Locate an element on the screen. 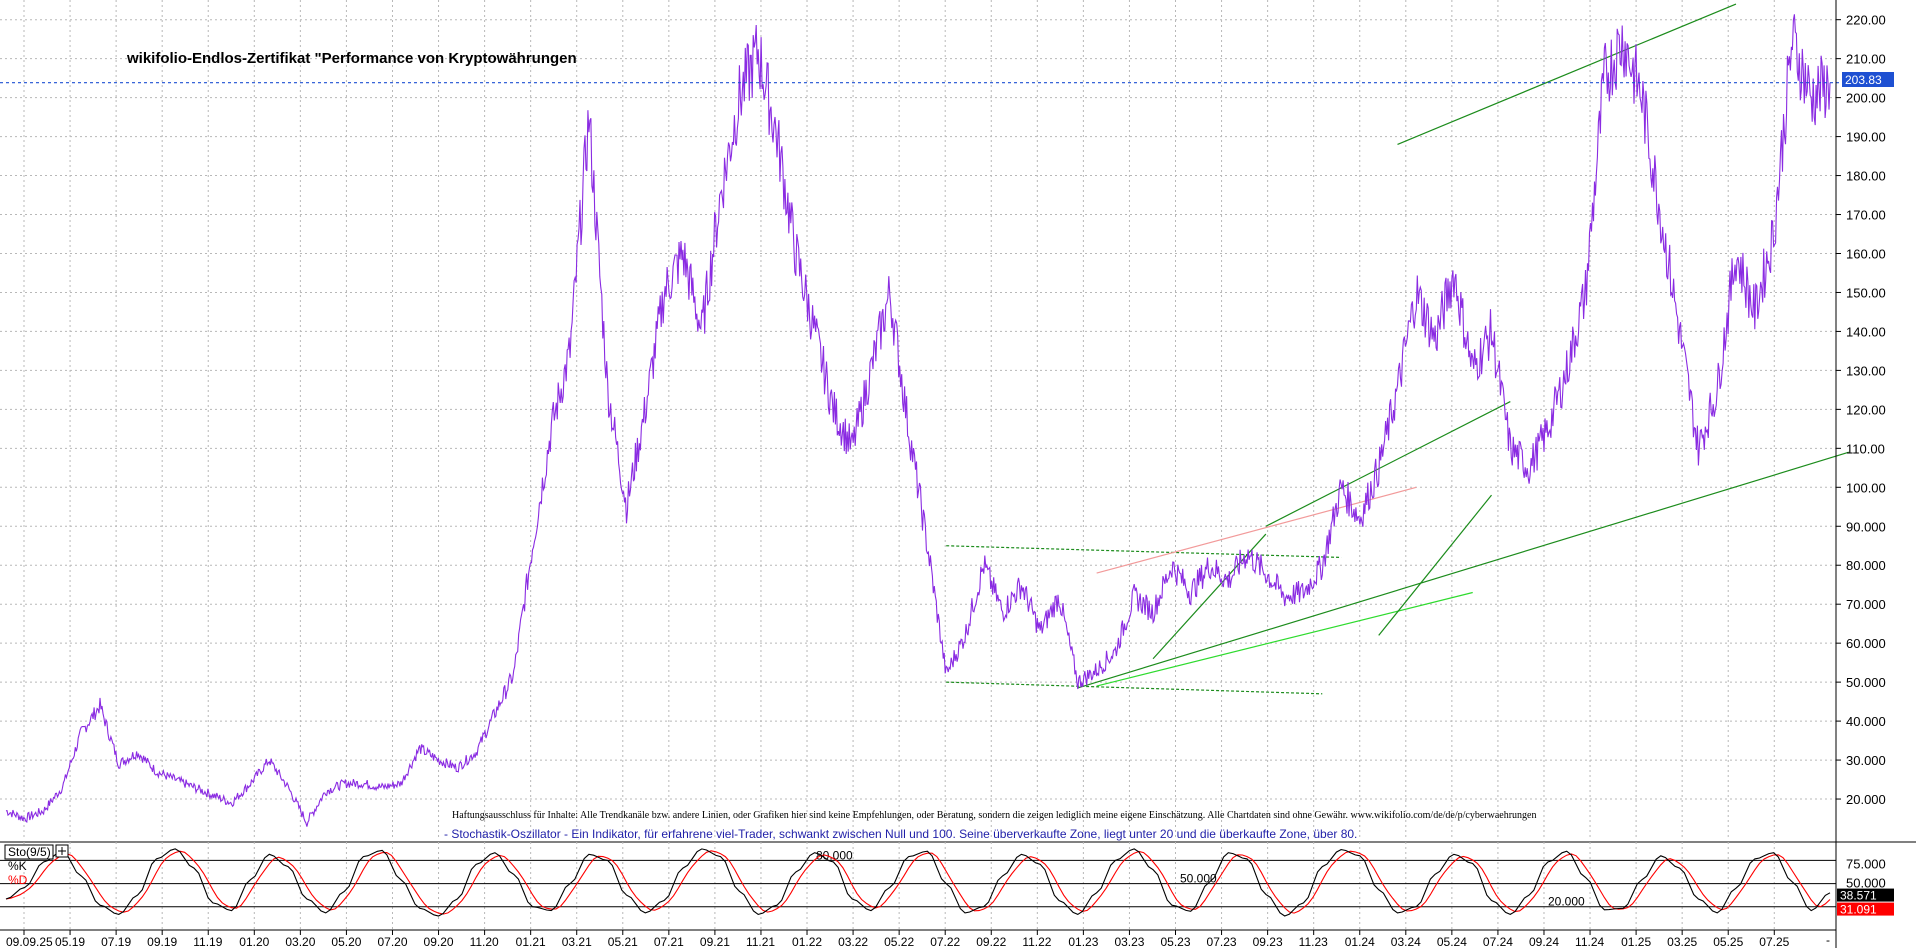 The height and width of the screenshot is (948, 1916). legend-k: %K is located at coordinates (17, 866).